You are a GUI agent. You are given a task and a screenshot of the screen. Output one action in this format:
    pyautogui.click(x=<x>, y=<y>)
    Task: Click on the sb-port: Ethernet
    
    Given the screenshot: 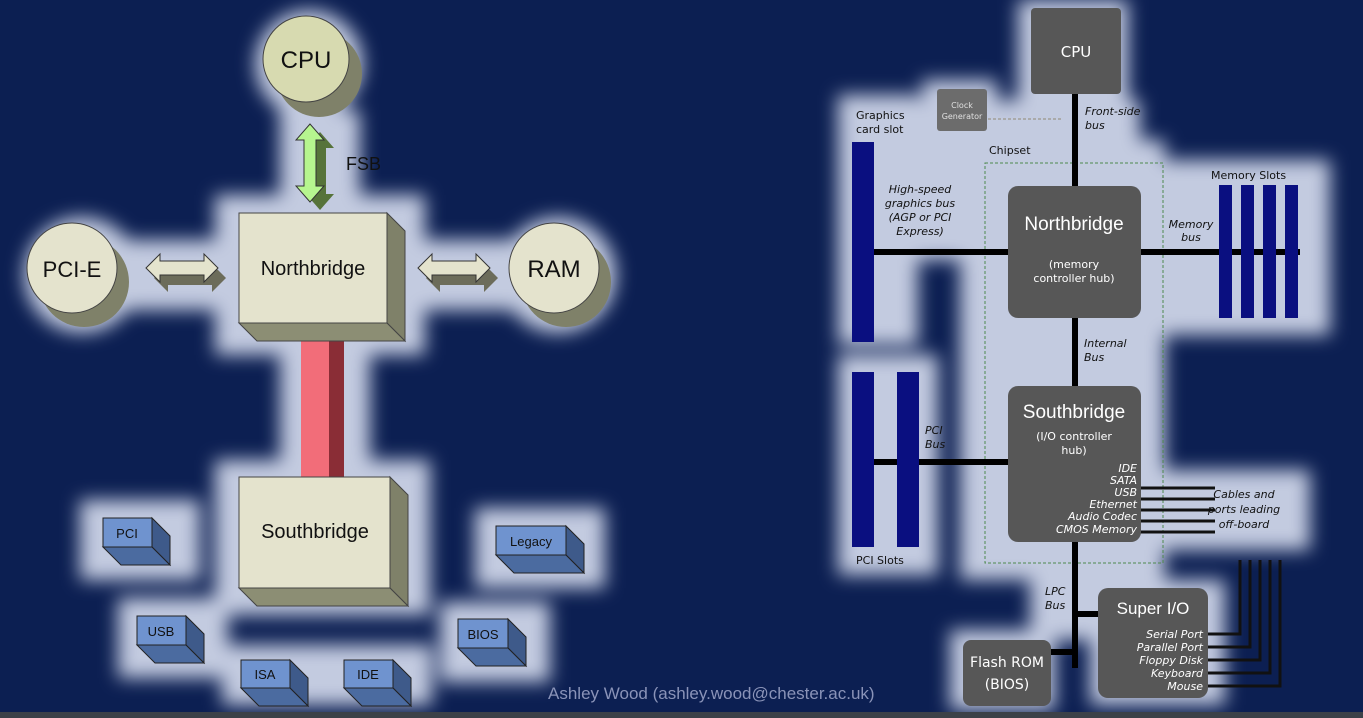 What is the action you would take?
    pyautogui.click(x=1113, y=504)
    